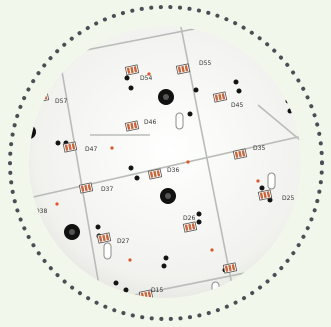 The height and width of the screenshot is (327, 331). I want to click on label-d36: D36, so click(173, 170).